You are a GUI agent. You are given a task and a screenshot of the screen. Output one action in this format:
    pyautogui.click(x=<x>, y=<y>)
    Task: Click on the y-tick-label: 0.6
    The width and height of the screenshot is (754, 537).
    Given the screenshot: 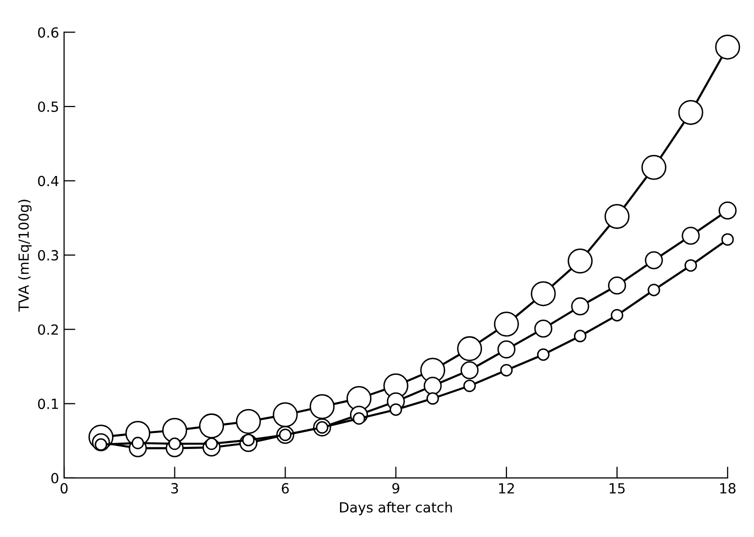 What is the action you would take?
    pyautogui.click(x=48, y=32)
    